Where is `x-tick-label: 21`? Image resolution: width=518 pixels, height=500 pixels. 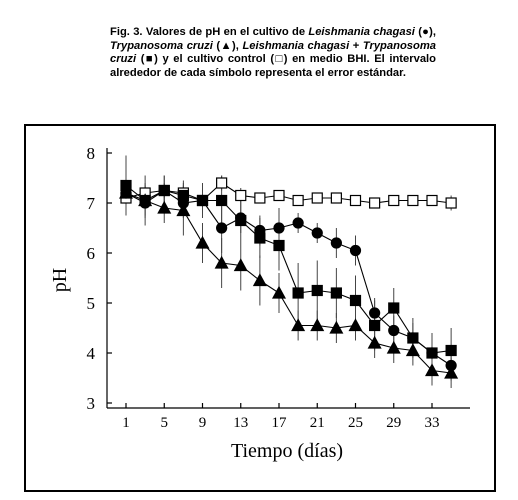 x-tick-label: 21 is located at coordinates (317, 423).